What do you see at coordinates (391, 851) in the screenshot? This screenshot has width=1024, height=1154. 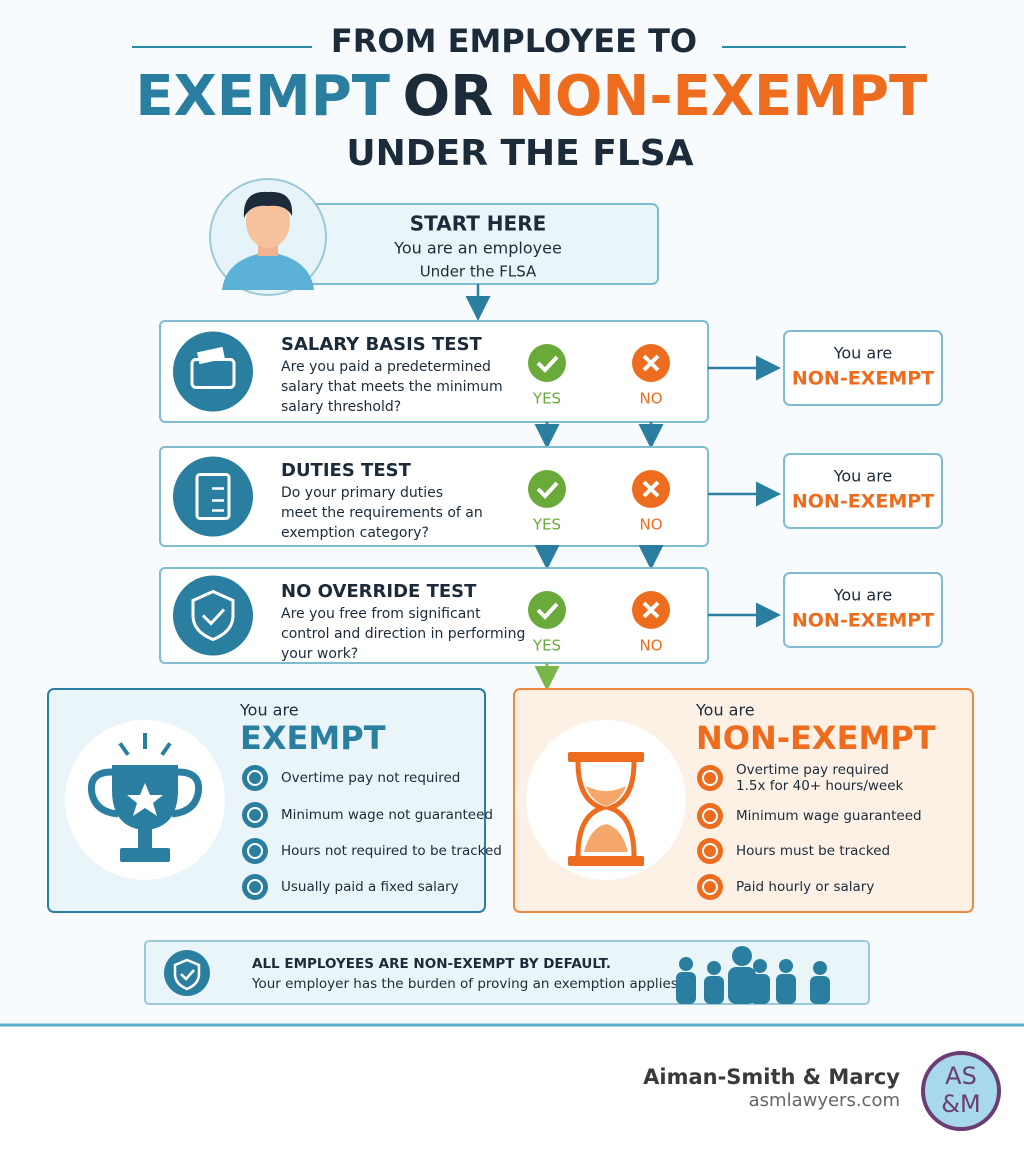 I see `exempt-item: Hours not required to be tracked` at bounding box center [391, 851].